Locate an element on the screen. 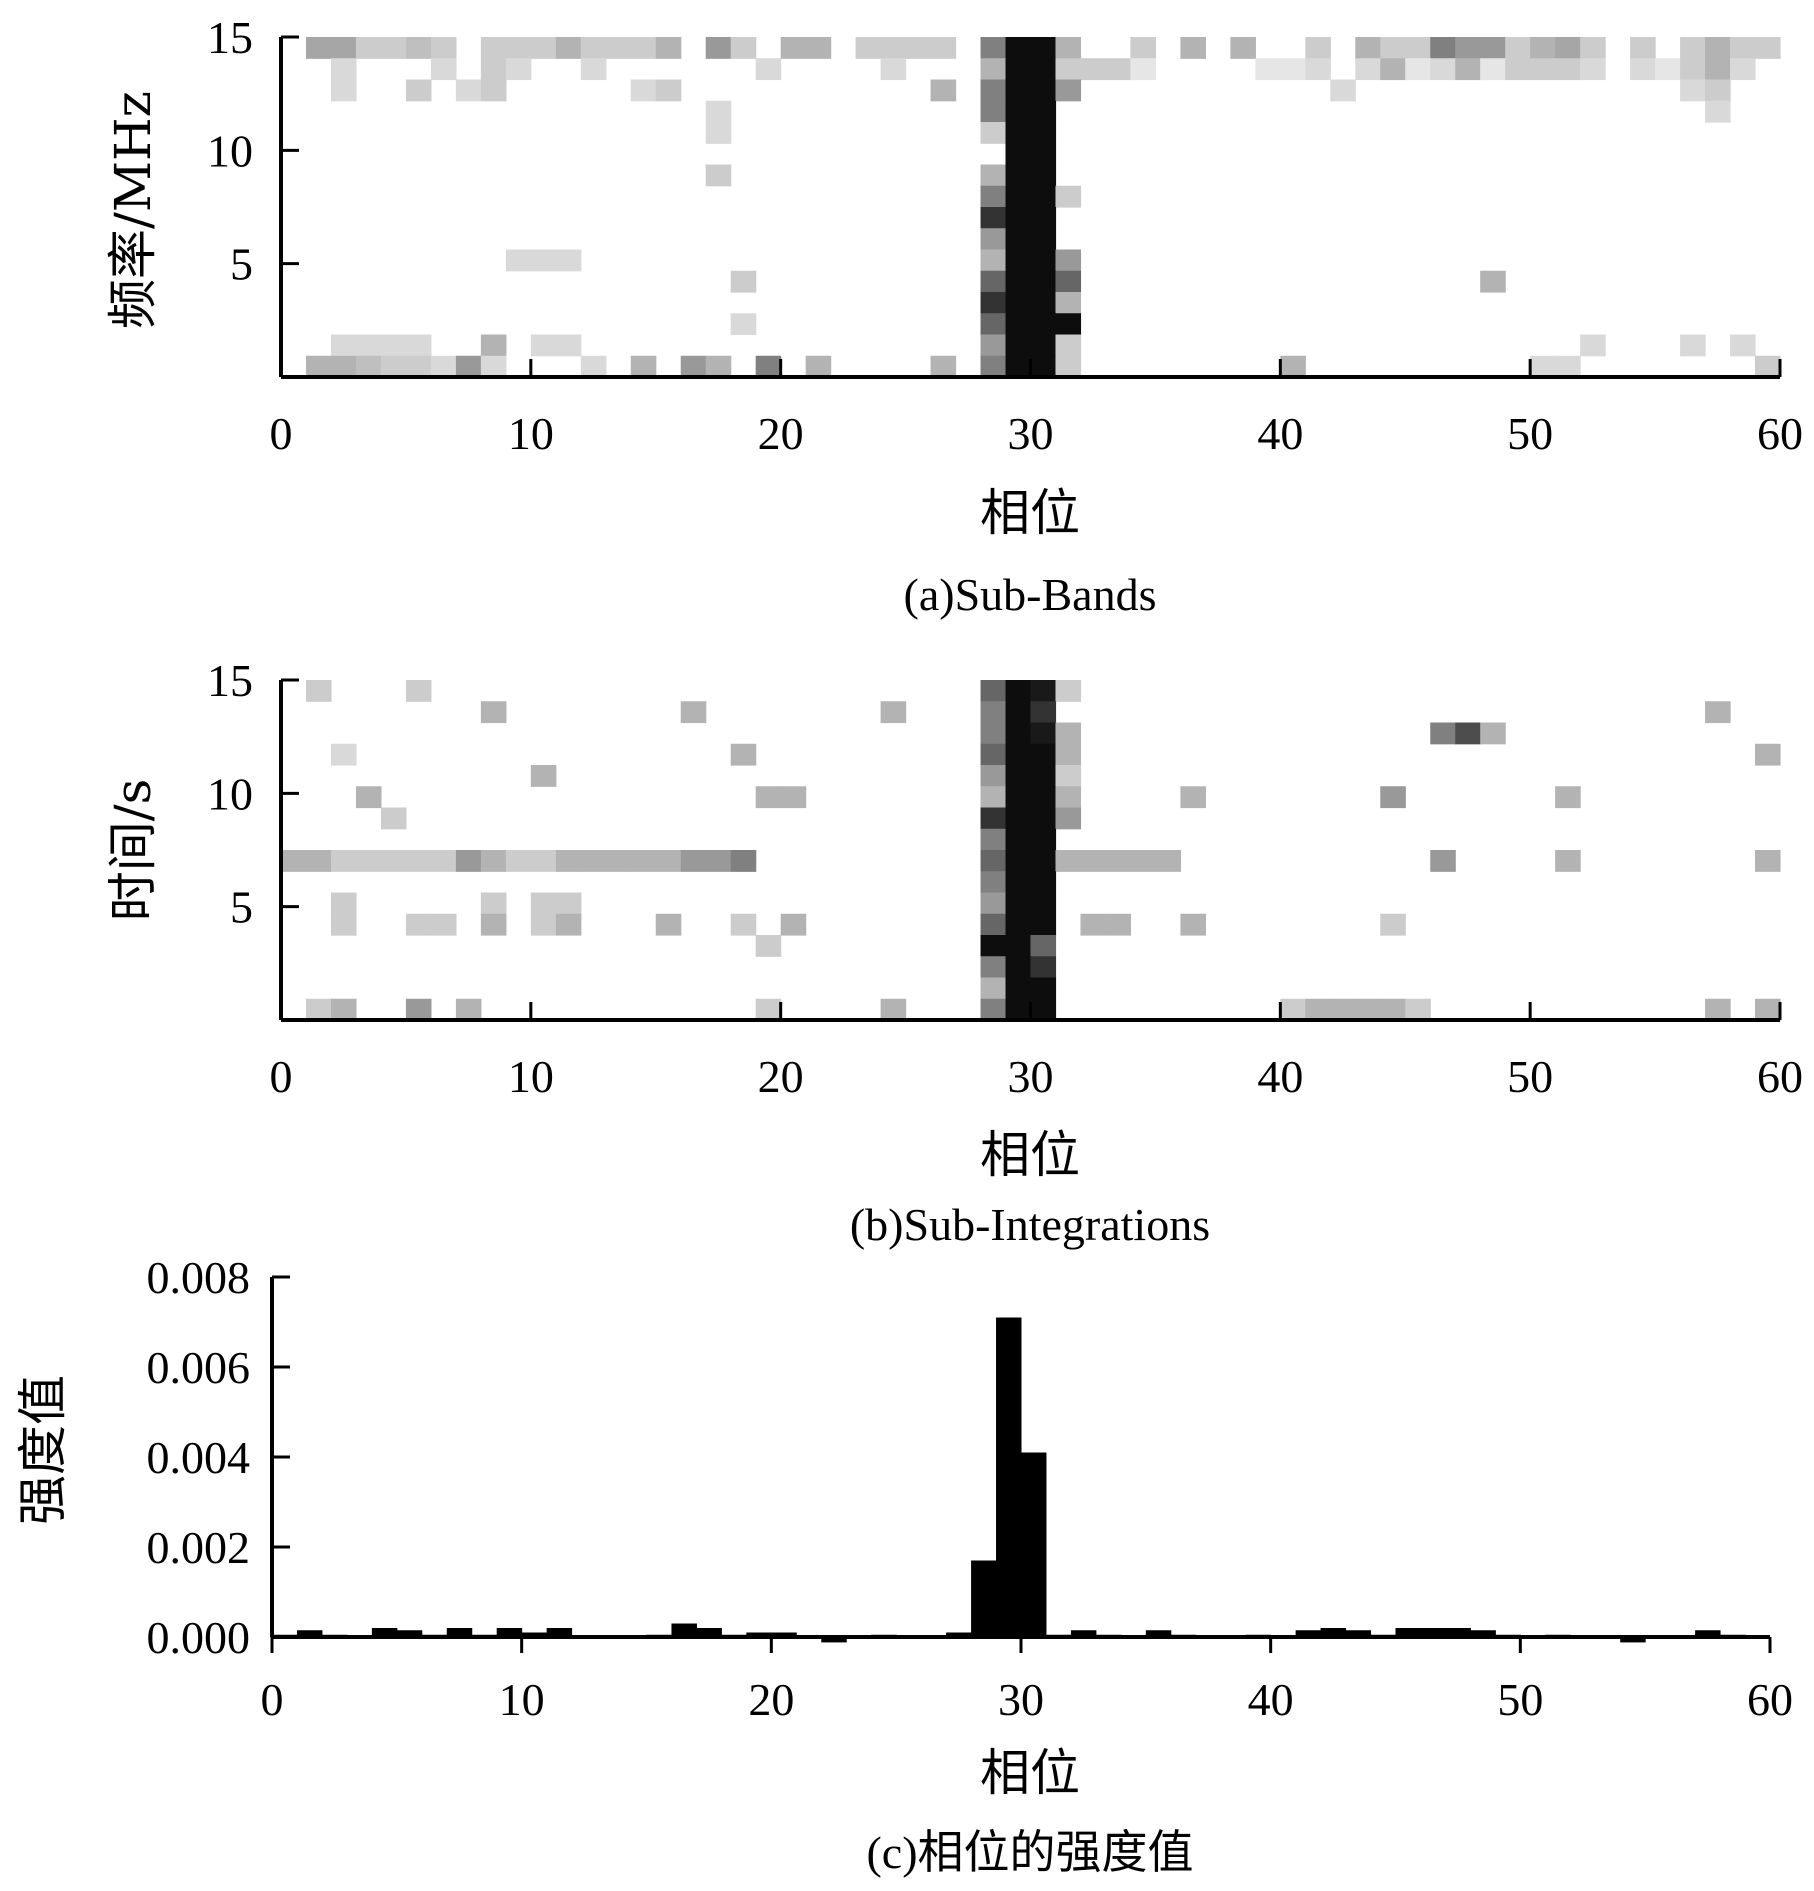 Image resolution: width=1814 pixels, height=1891 pixels. x-axis-title-c: 相位 is located at coordinates (1030, 1773).